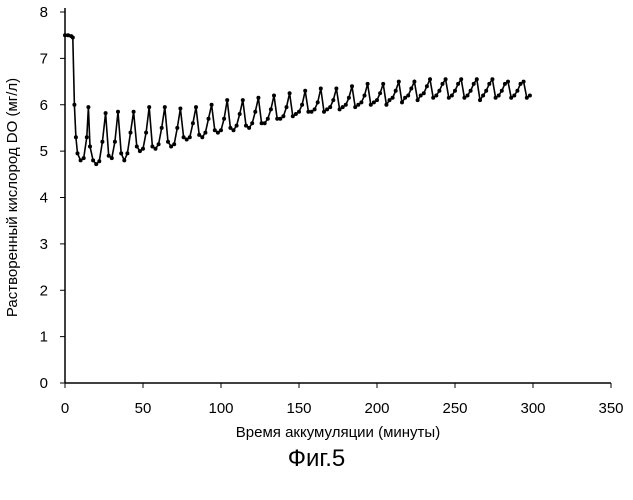 This screenshot has width=633, height=500. I want to click on x-axis-title: Время аккумуляции (минуты), so click(338, 432).